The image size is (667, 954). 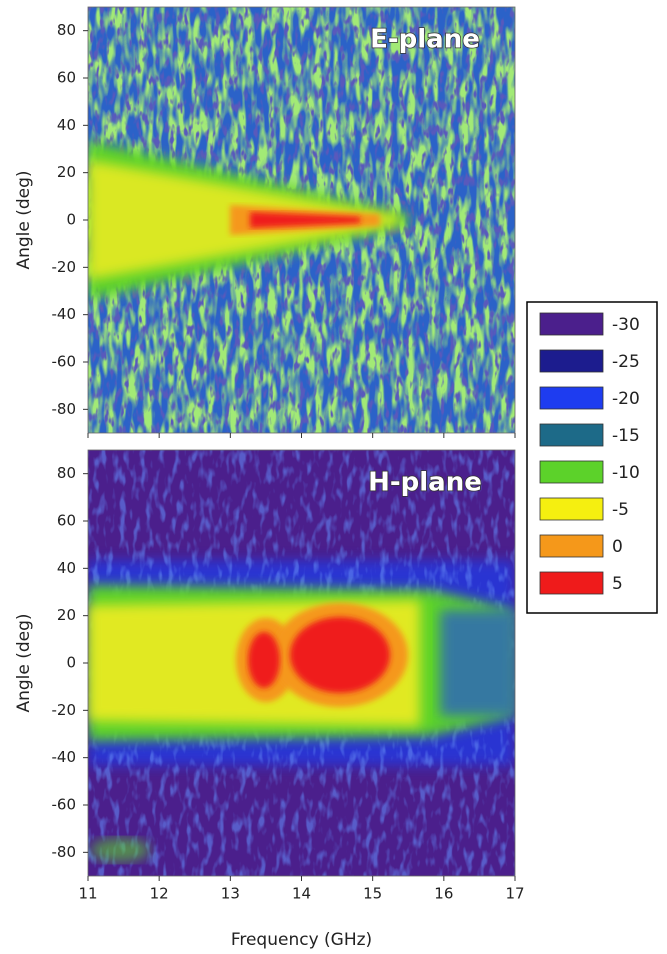 What do you see at coordinates (425, 483) in the screenshot?
I see `panel-title: H-plane` at bounding box center [425, 483].